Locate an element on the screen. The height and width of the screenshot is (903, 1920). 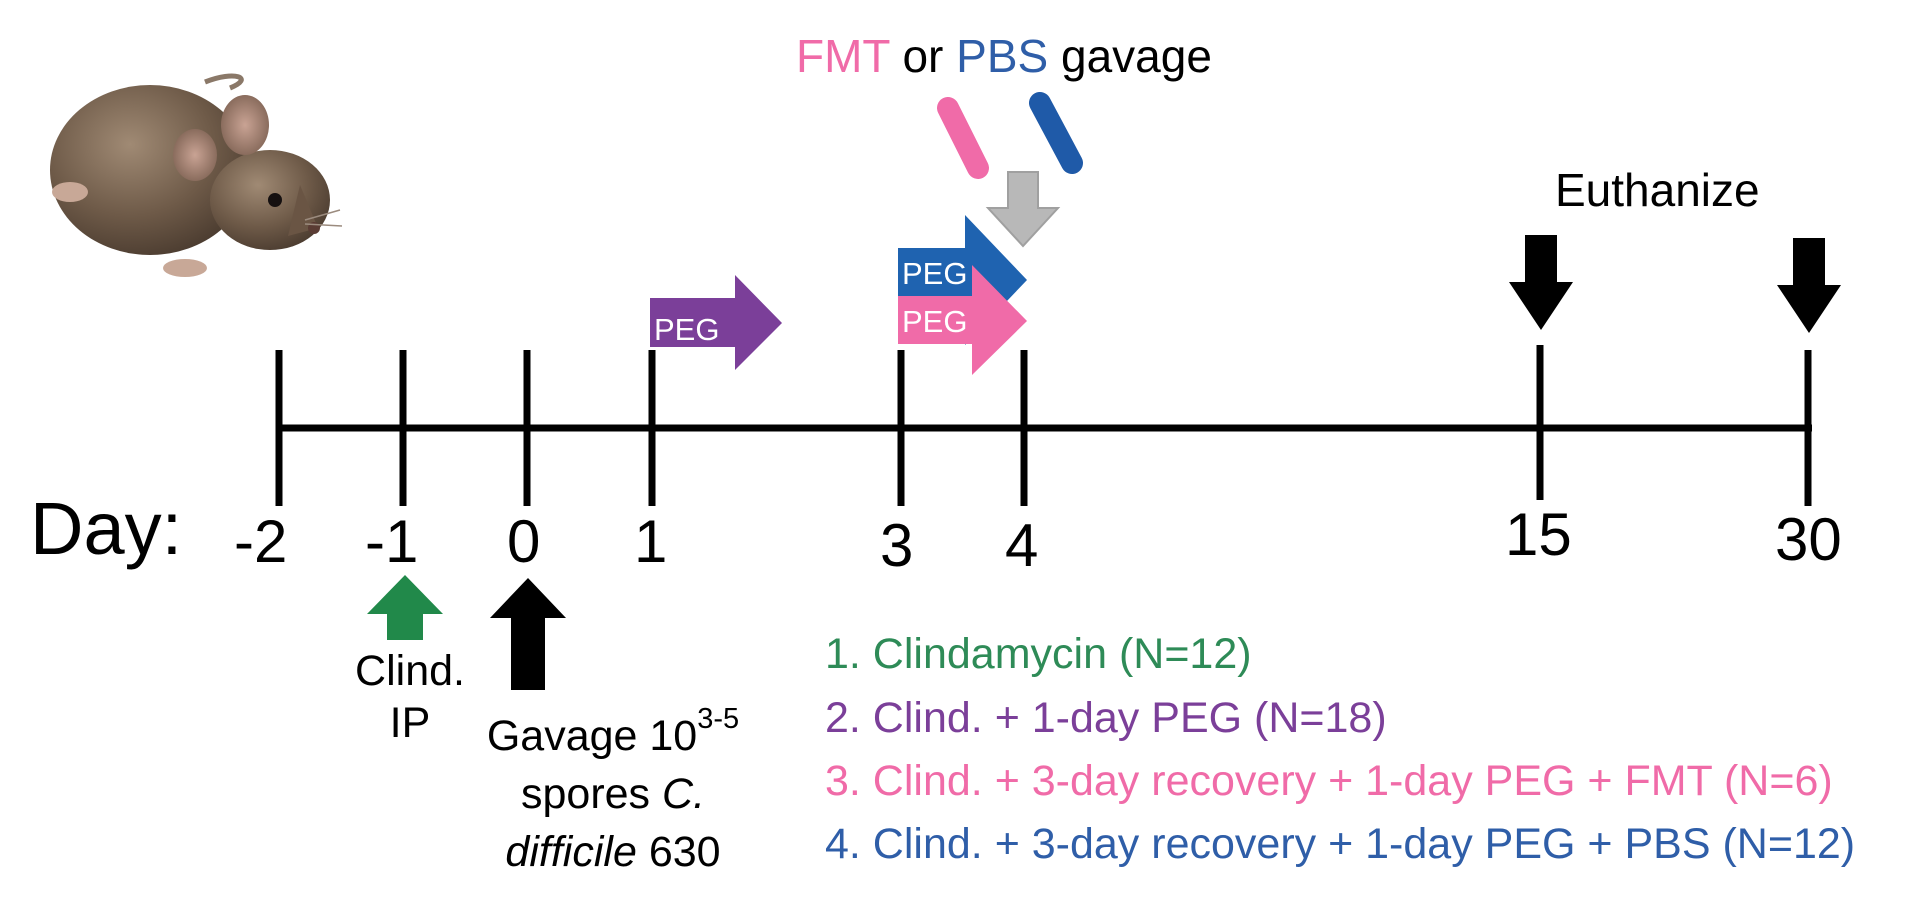
peg-arrow-purple is located at coordinates (716, 322).